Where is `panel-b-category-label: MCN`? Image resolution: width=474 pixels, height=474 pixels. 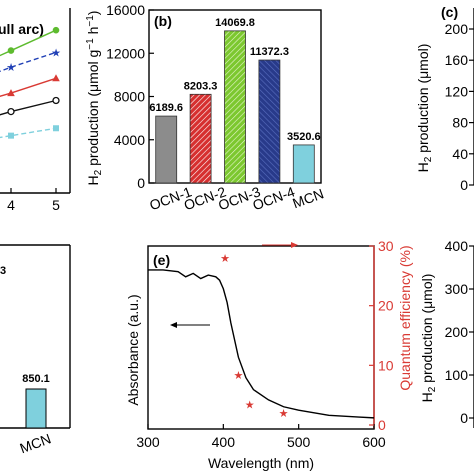 panel-b-category-label: MCN is located at coordinates (307, 198).